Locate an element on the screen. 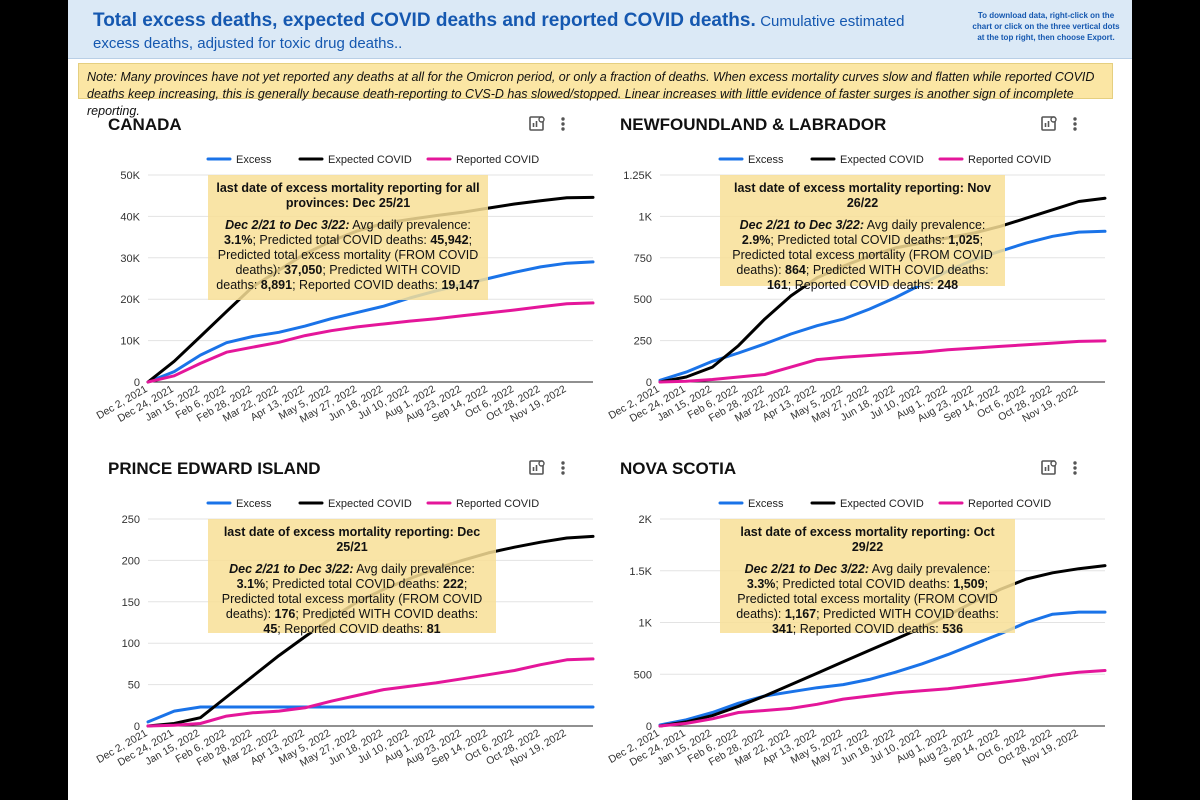  panel-title: CANADA is located at coordinates (145, 124).